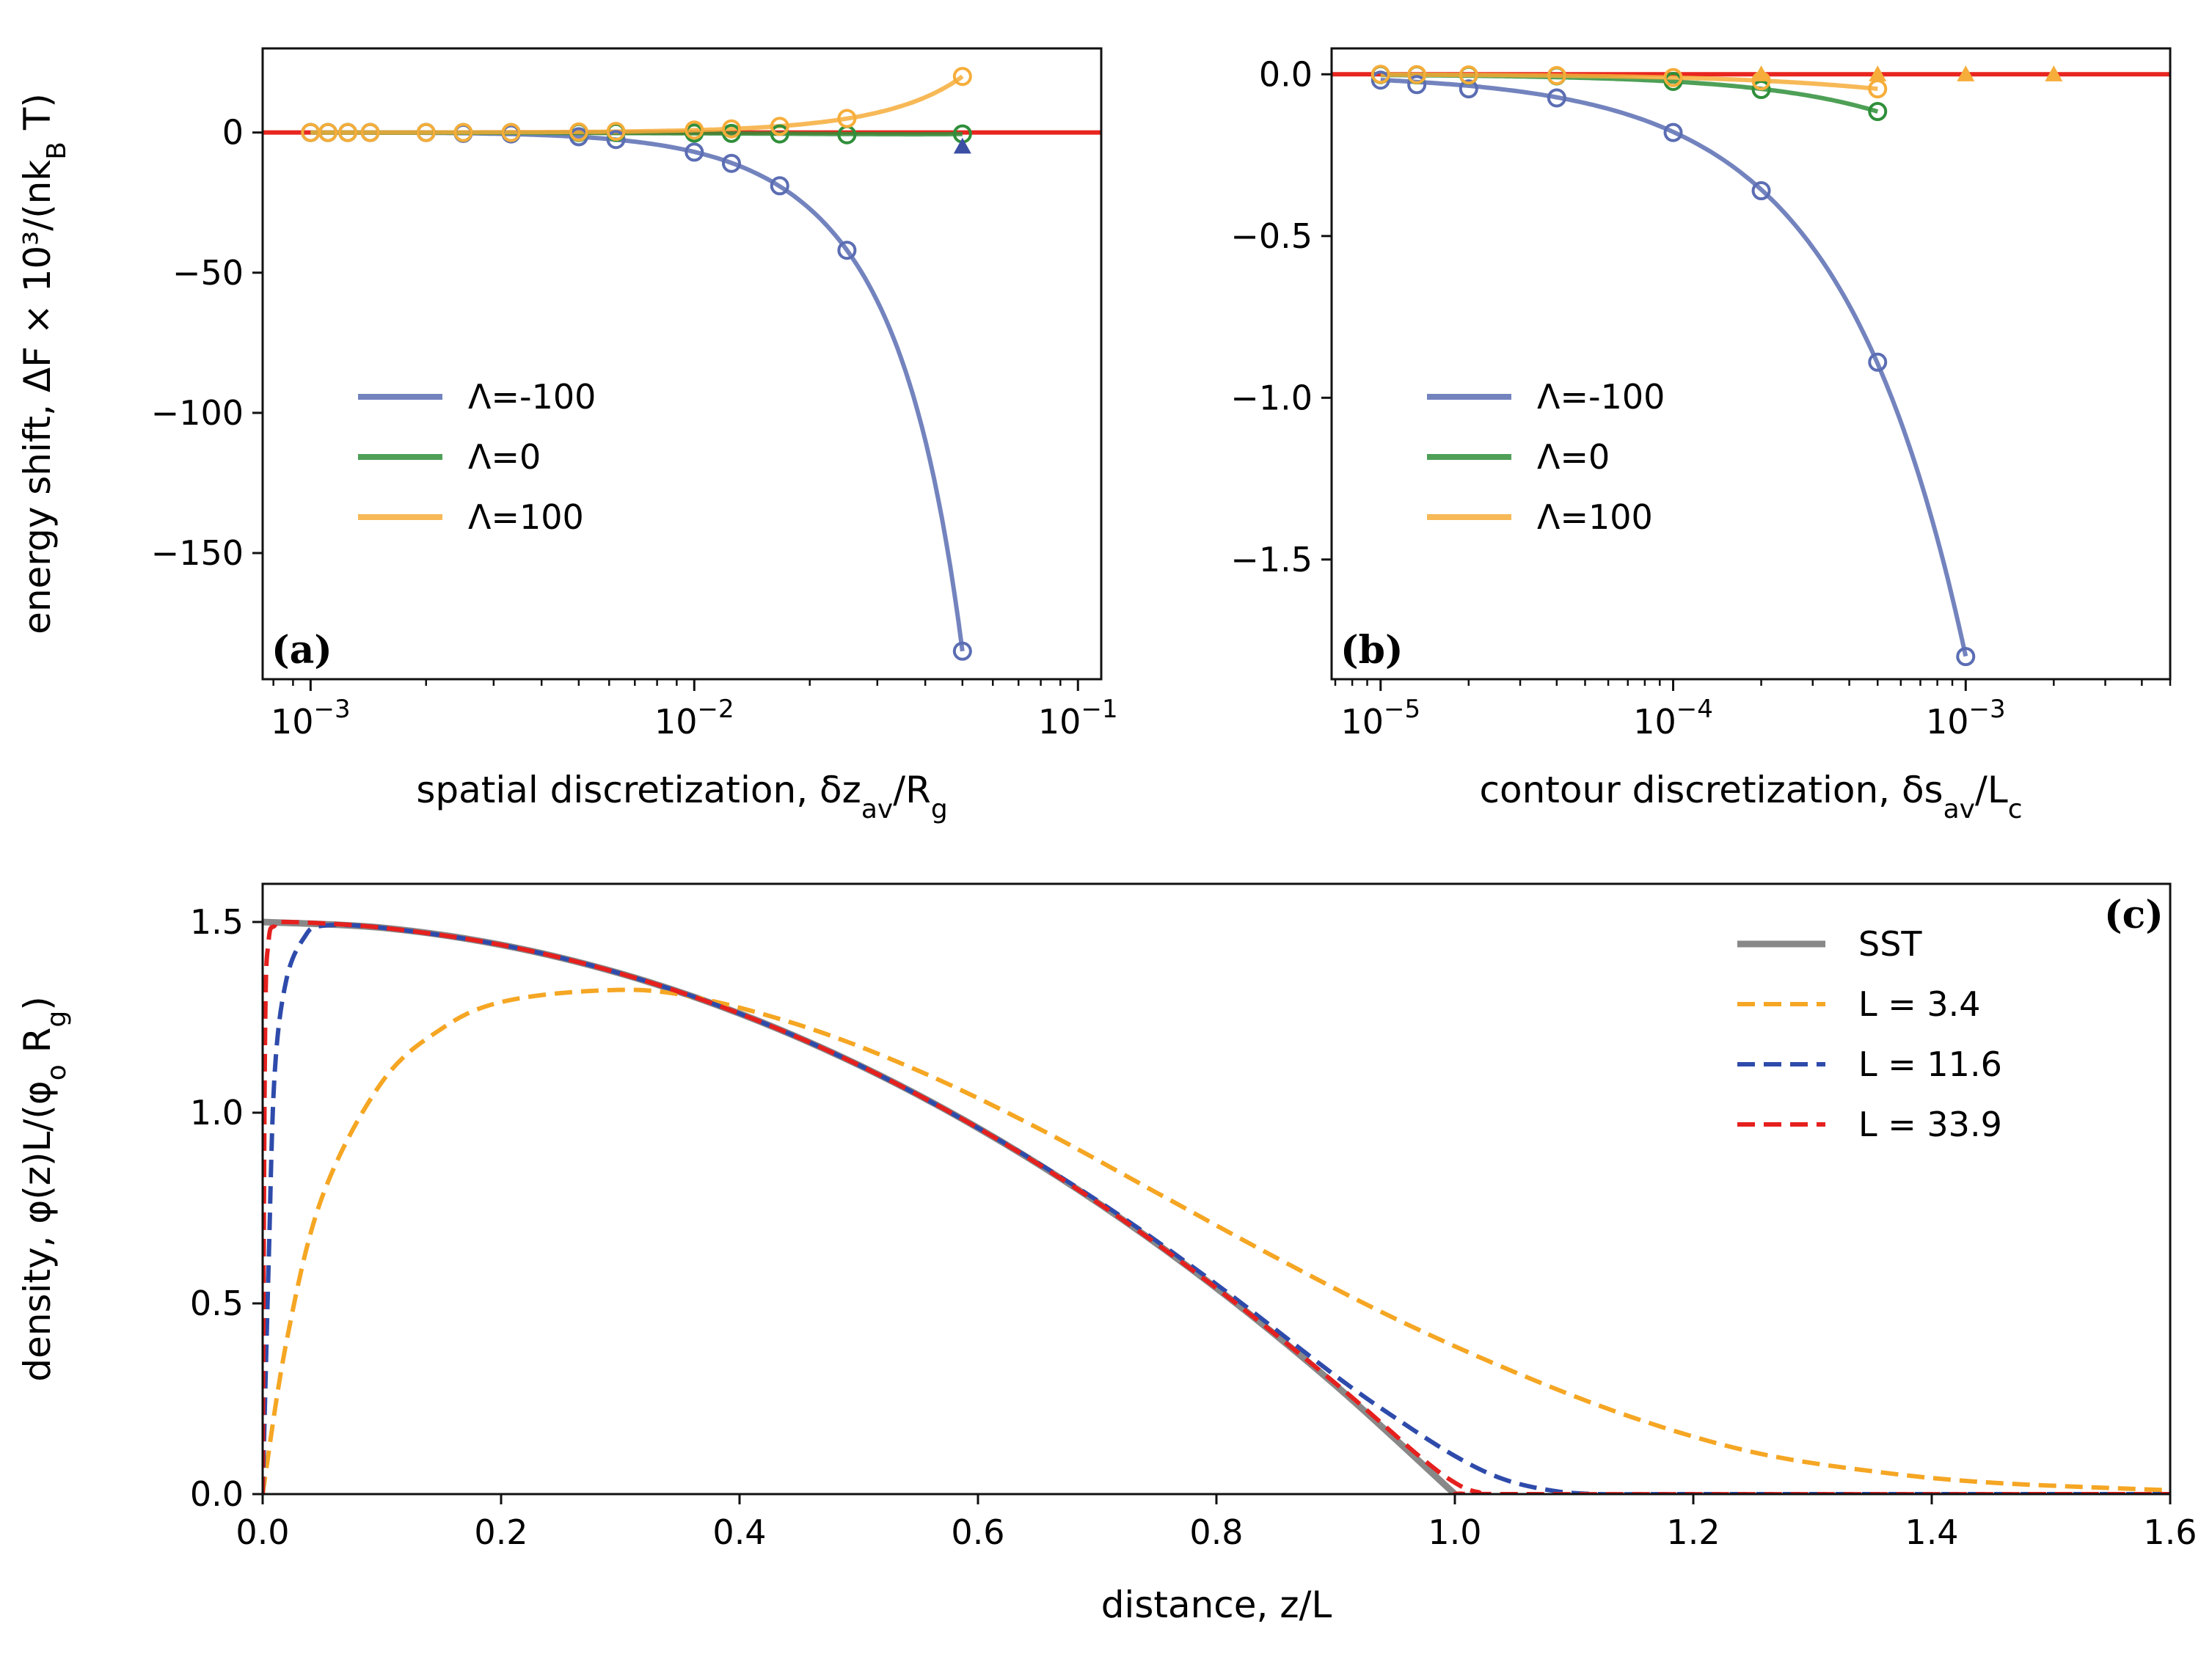 This screenshot has height=1665, width=2212. What do you see at coordinates (501, 1532) in the screenshot?
I see `x-tick-label: 0.2` at bounding box center [501, 1532].